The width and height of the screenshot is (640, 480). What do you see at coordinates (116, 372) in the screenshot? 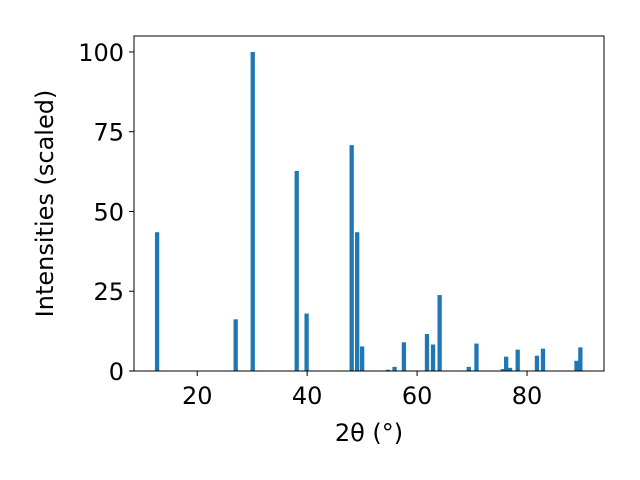
I see `y-tick-label: 0` at bounding box center [116, 372].